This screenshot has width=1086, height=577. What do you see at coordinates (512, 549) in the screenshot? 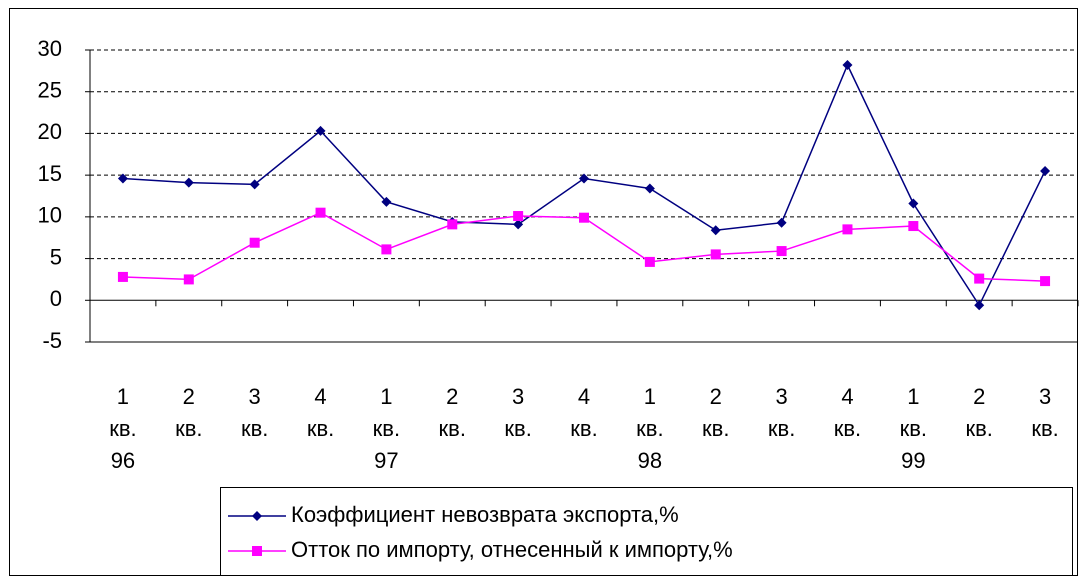
I see `legend-label: Отток по импорту, отнесенный к импорту,%` at bounding box center [512, 549].